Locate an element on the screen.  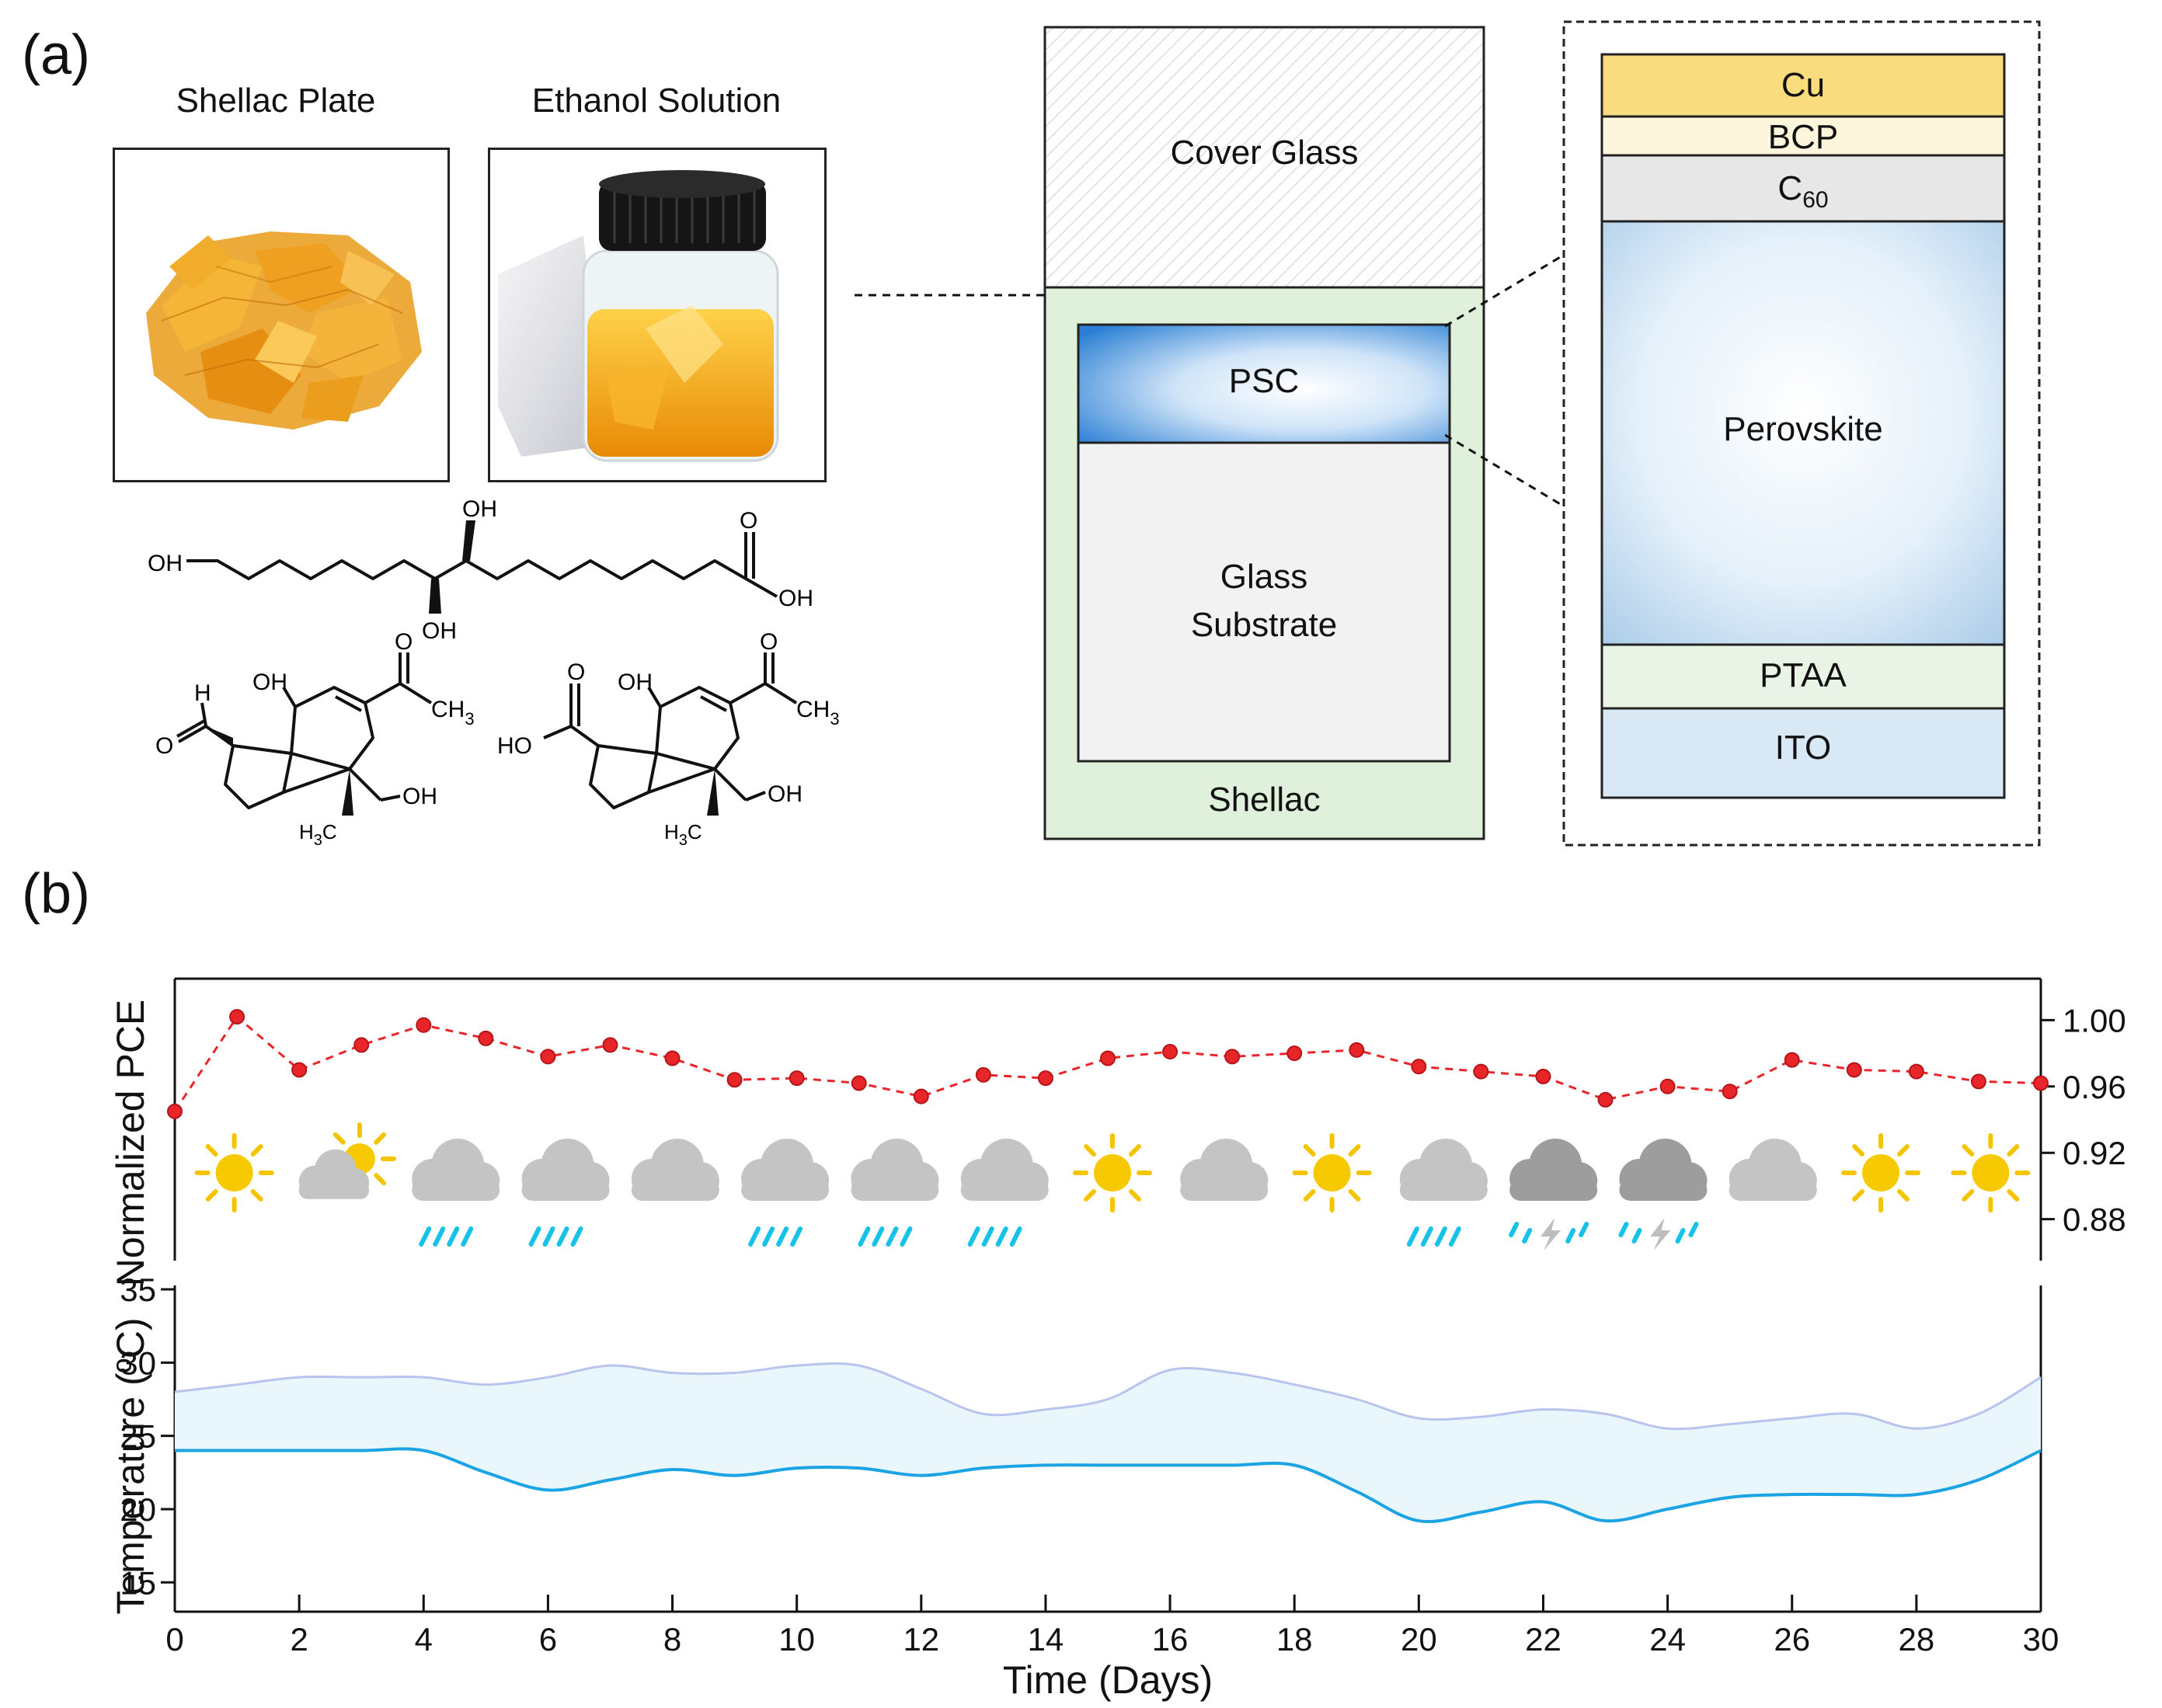
glass-substrate-label-2: Substrate is located at coordinates (1264, 625).